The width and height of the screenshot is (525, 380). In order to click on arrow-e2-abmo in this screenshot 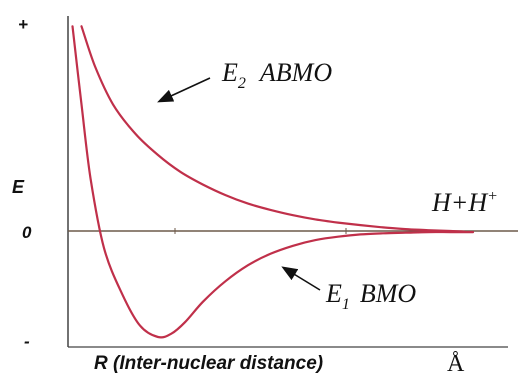, I will do `click(184, 90)`.